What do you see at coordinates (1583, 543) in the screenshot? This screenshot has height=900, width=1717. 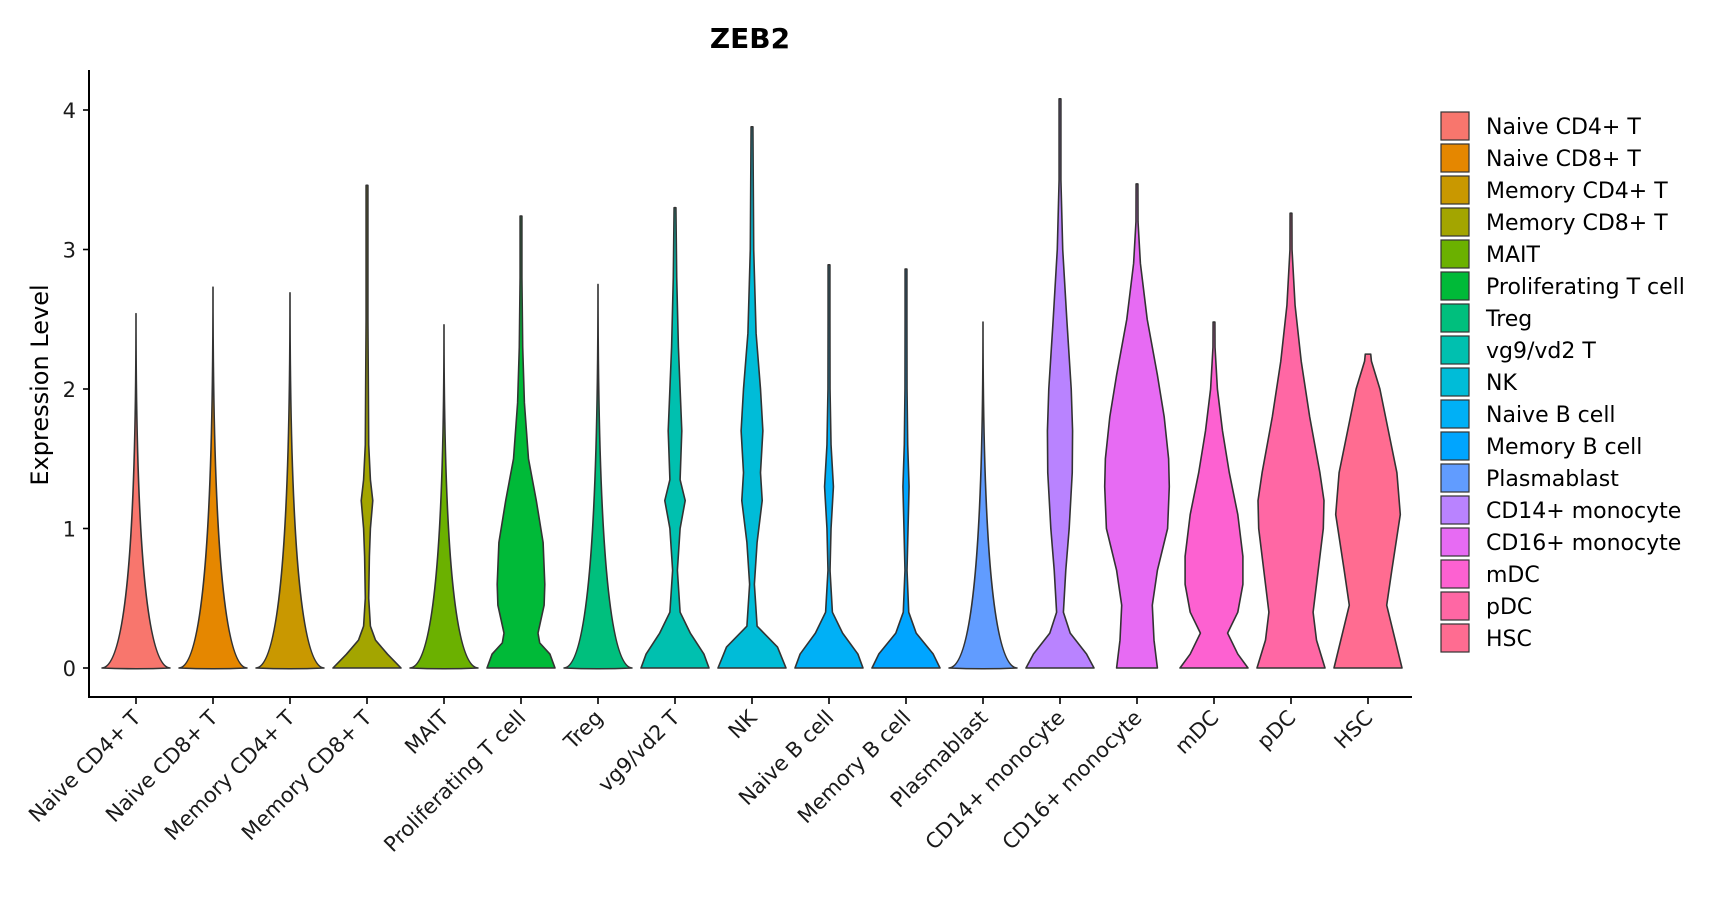 I see `legend-label: CD16+ monocyte` at bounding box center [1583, 543].